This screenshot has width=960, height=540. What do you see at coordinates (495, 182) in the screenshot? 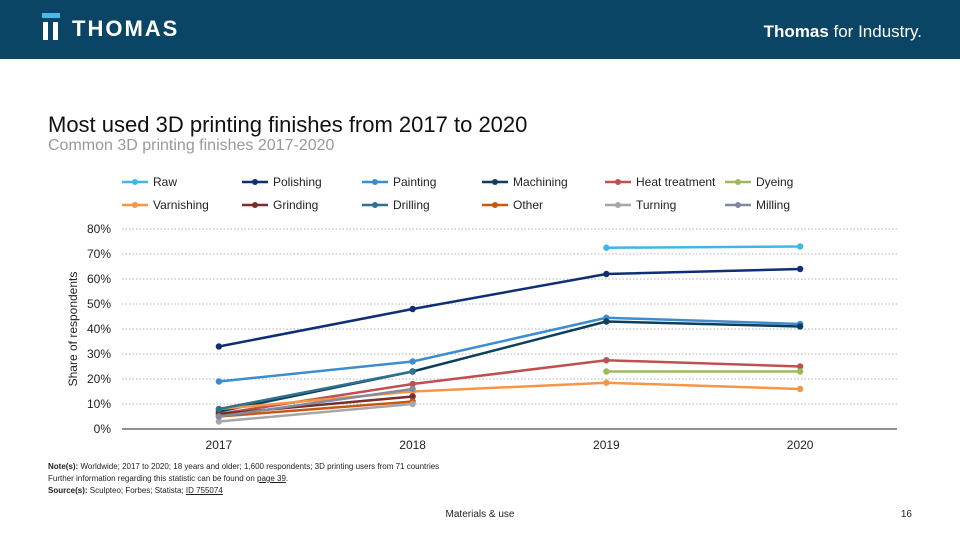
I see `legend-swatch-machining` at bounding box center [495, 182].